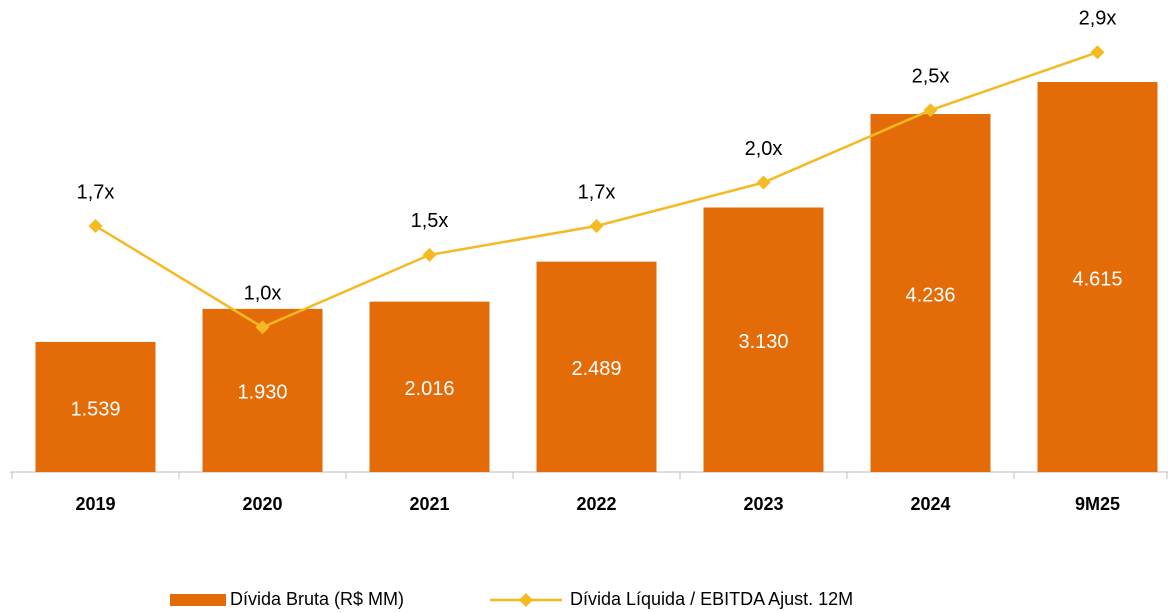 This screenshot has width=1168, height=613. Describe the element at coordinates (1097, 504) in the screenshot. I see `x-tick-label: 9M25` at that location.